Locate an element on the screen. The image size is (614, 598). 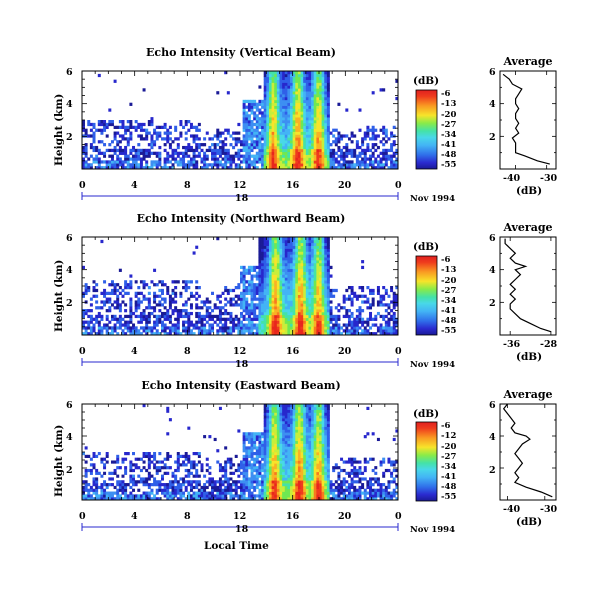
y-ticks is located at coordinates (240, 286).